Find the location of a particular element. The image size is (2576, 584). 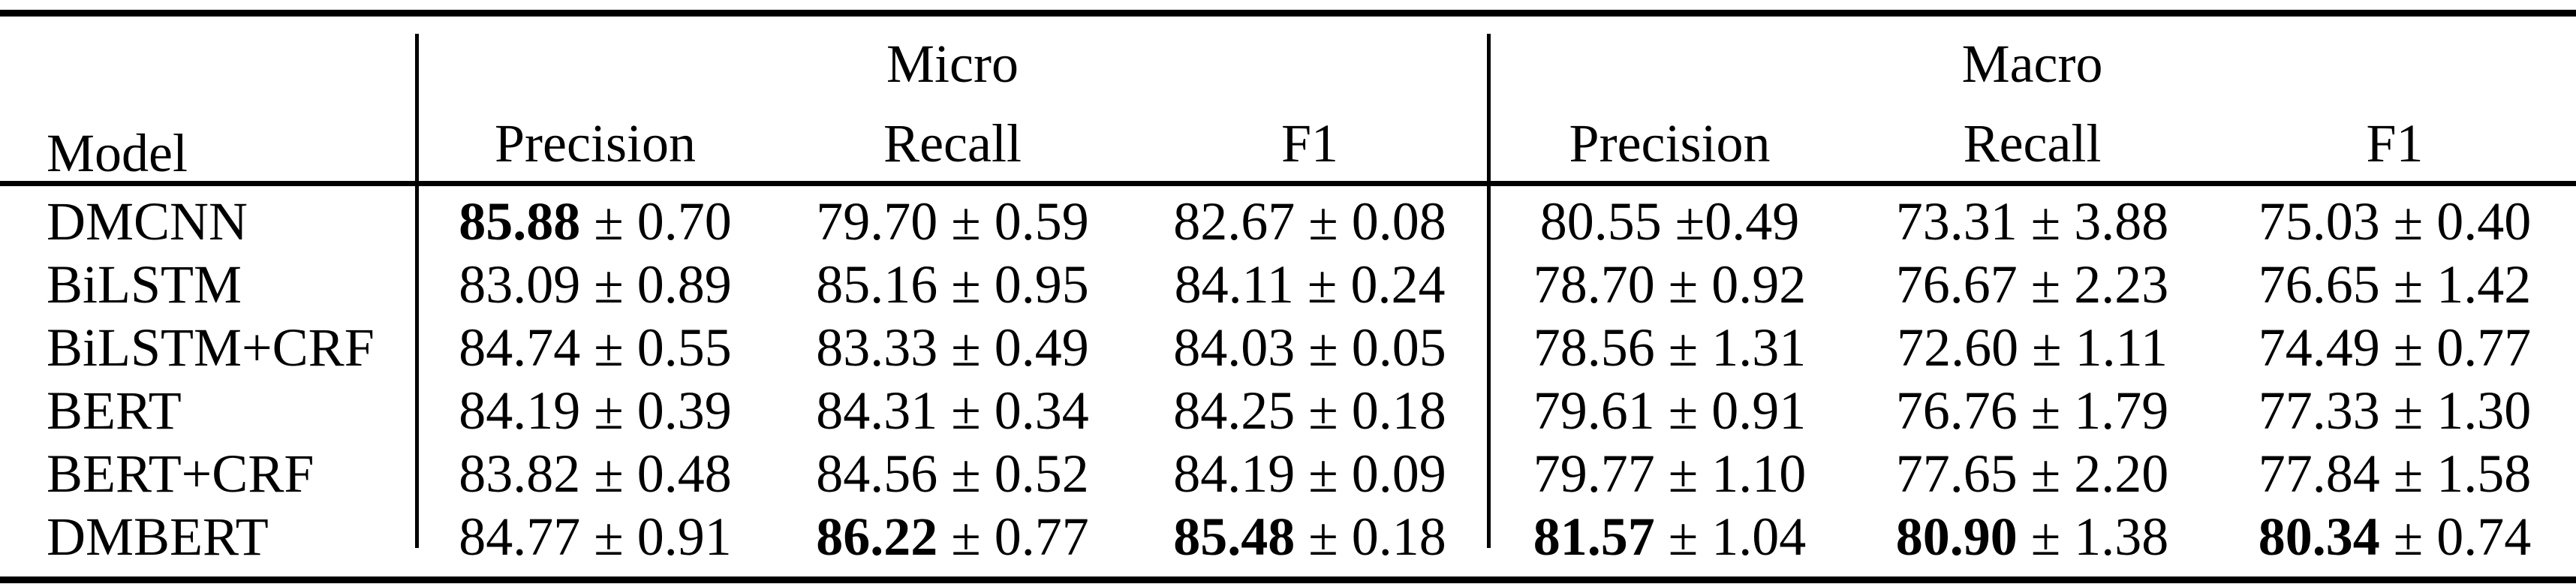

metric-cell: 84.56 ± 0.52 is located at coordinates (952, 474).